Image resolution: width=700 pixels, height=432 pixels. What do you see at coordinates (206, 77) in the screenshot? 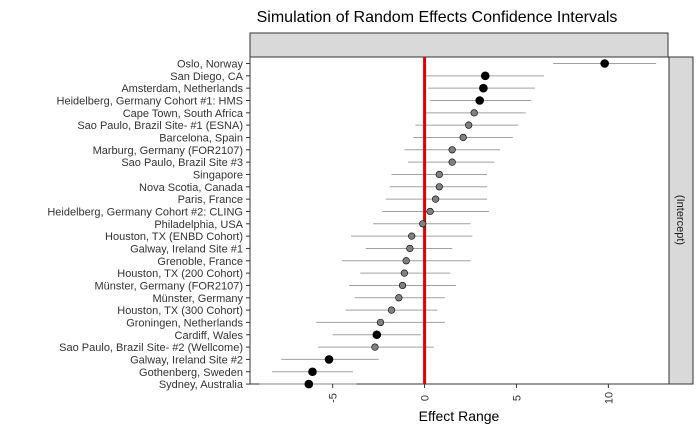
I see `y-tick-label: San Diego, CA` at bounding box center [206, 77].